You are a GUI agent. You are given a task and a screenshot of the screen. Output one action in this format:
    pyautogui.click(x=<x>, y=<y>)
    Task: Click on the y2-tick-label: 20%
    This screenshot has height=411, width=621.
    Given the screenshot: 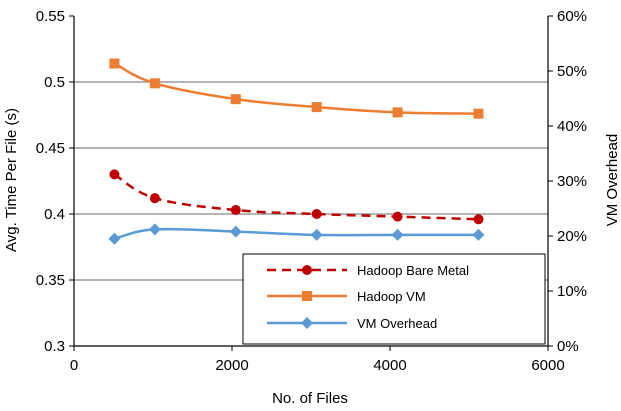 What is the action you would take?
    pyautogui.click(x=572, y=236)
    